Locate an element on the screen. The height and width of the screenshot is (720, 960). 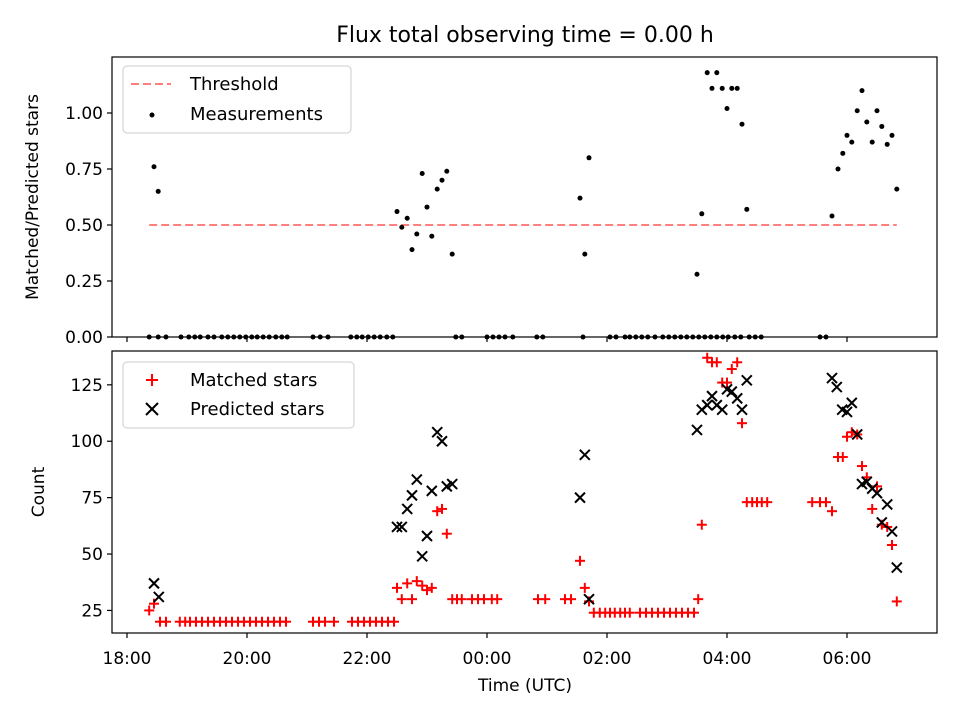
top-y-axis-label: Matched/Predicted stars is located at coordinates (33, 197).